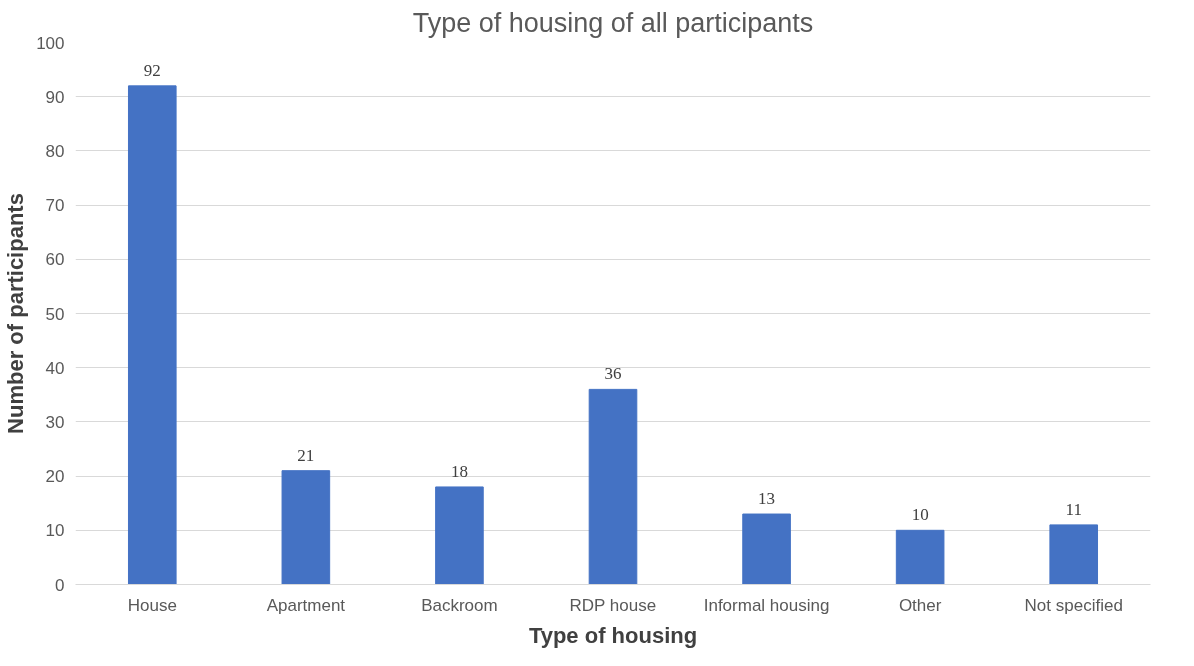  What do you see at coordinates (60, 585) in the screenshot?
I see `y-tick-label: 0` at bounding box center [60, 585].